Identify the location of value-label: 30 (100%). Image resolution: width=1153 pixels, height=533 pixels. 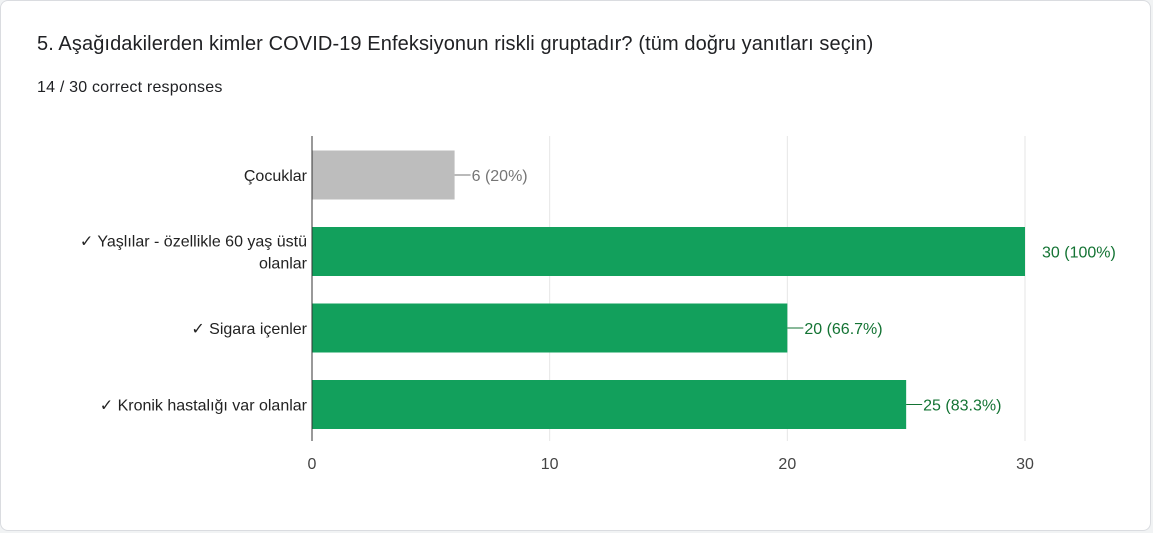
(1079, 253).